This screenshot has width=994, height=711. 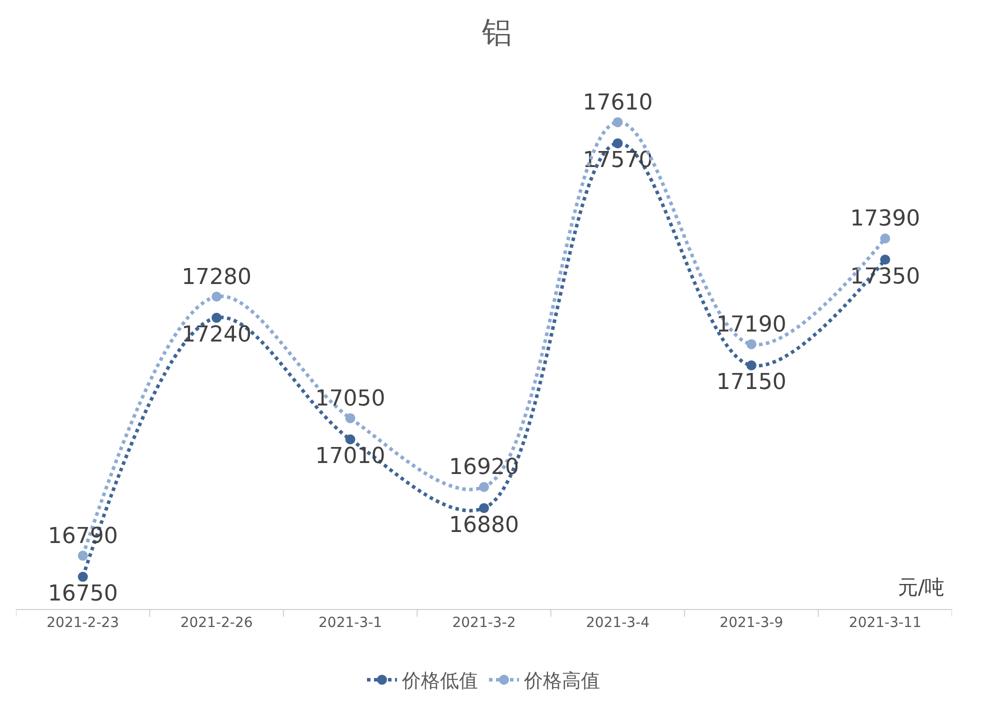 I want to click on x-tick-label: 2021-3-4, so click(x=618, y=622).